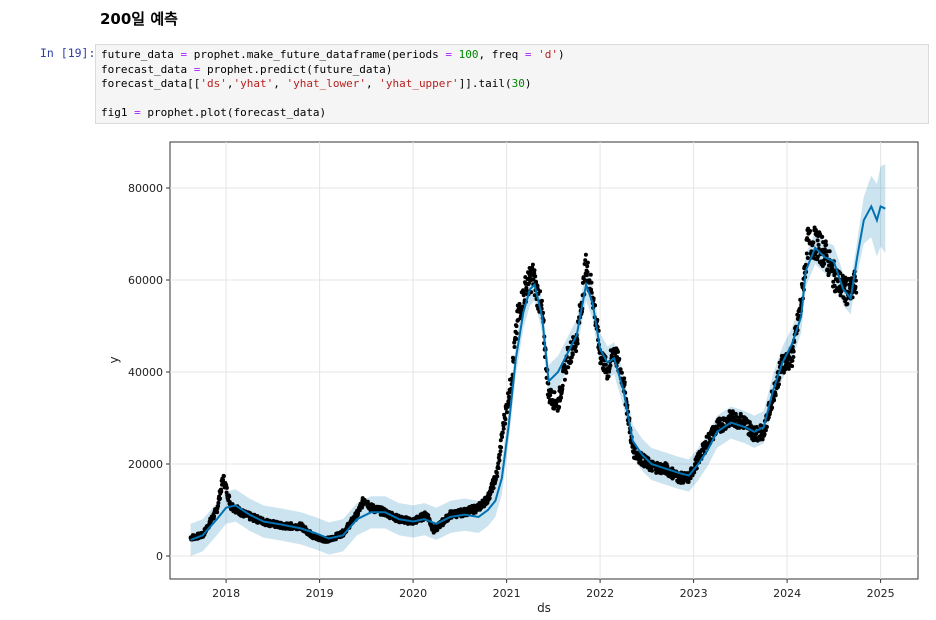 This screenshot has width=936, height=620. Describe the element at coordinates (419, 83) in the screenshot. I see `code-token: 'yhat_upper'` at that location.